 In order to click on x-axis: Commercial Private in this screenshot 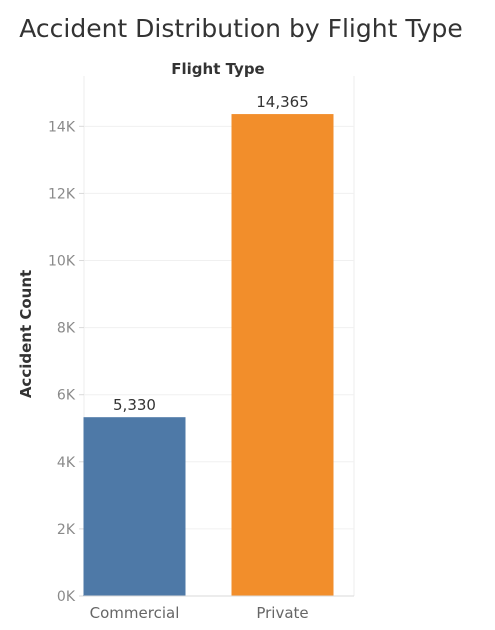, I will do `click(219, 608)`.